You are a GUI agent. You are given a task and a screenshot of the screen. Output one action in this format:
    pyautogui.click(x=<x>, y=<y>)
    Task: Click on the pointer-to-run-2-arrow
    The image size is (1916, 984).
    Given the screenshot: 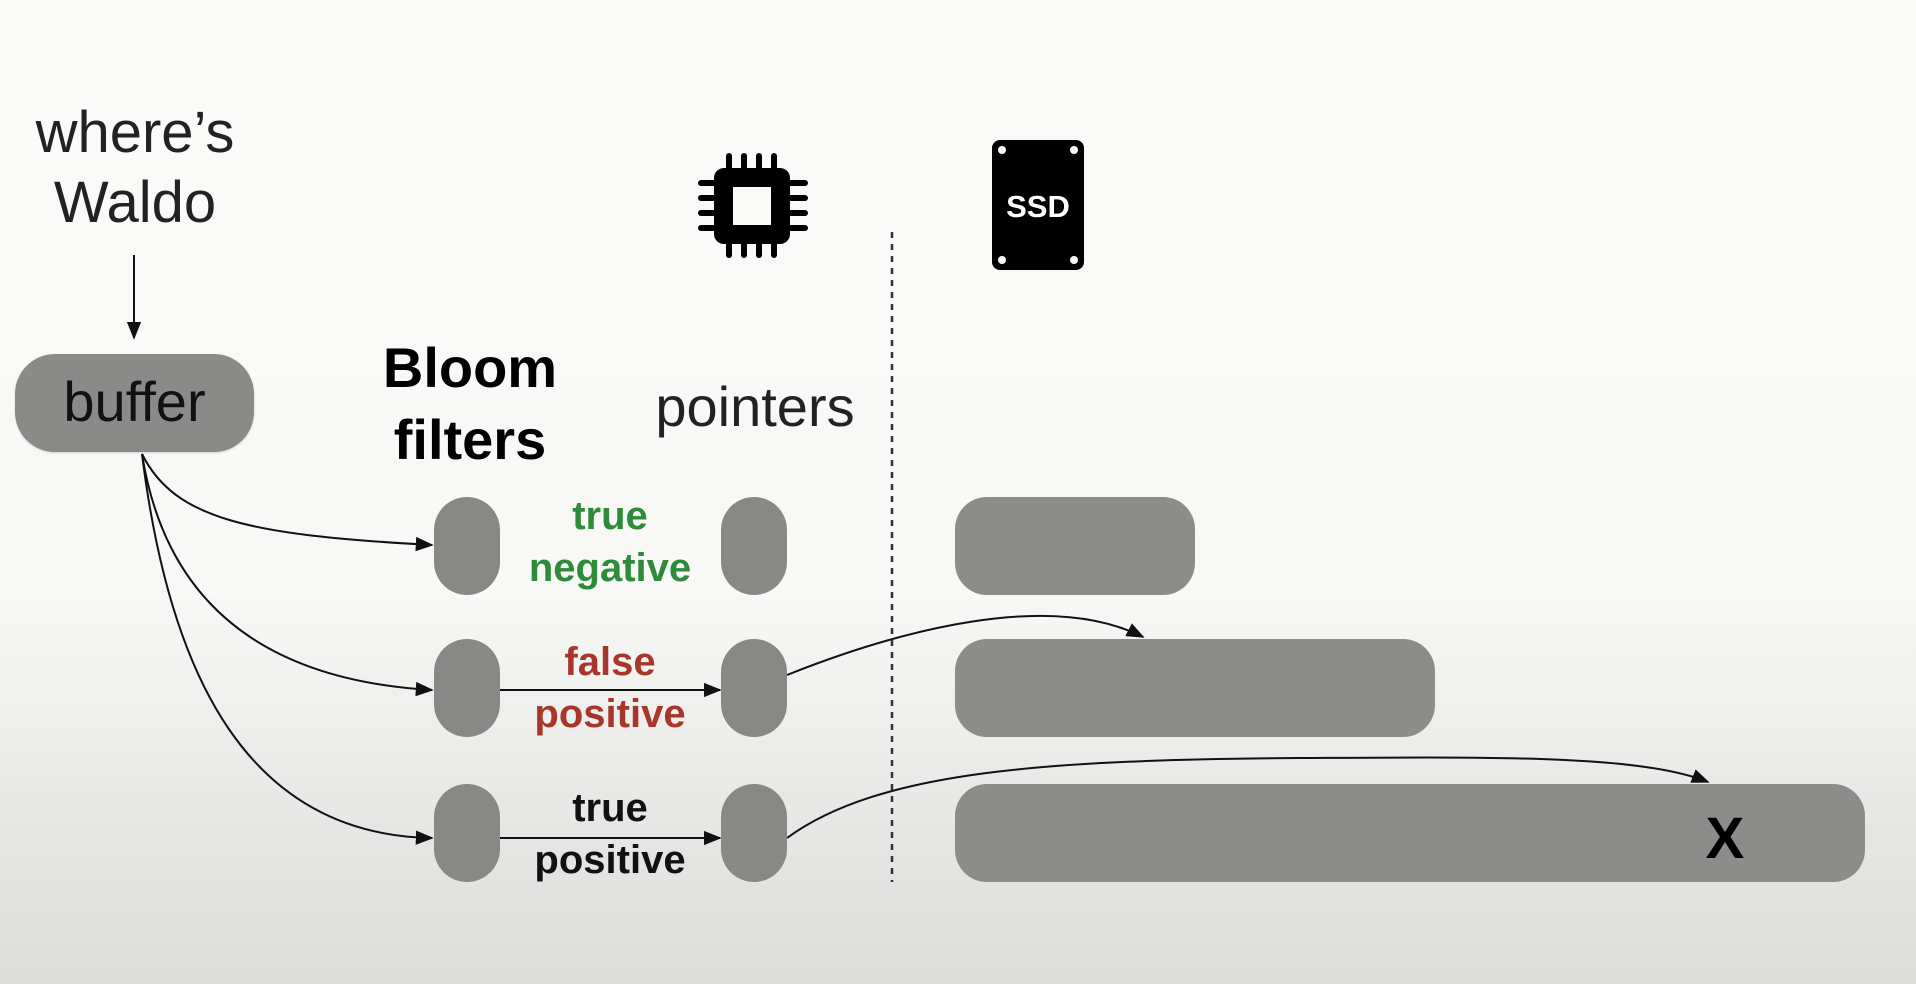 What is the action you would take?
    pyautogui.click(x=965, y=645)
    